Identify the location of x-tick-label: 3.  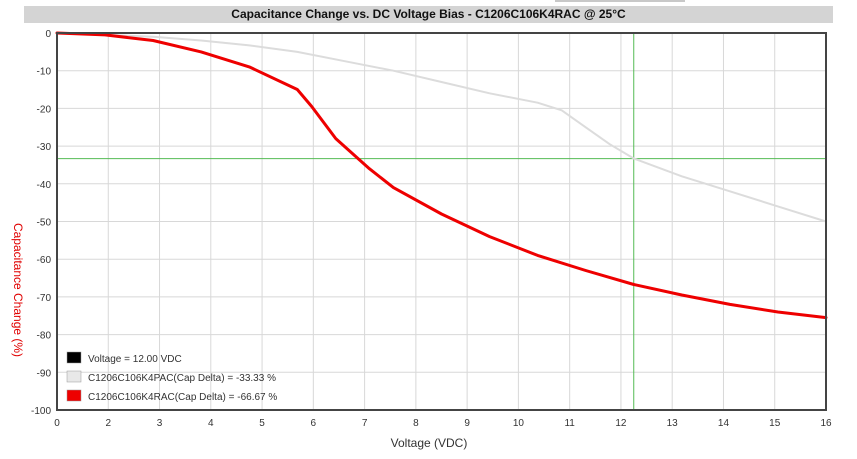
(160, 423).